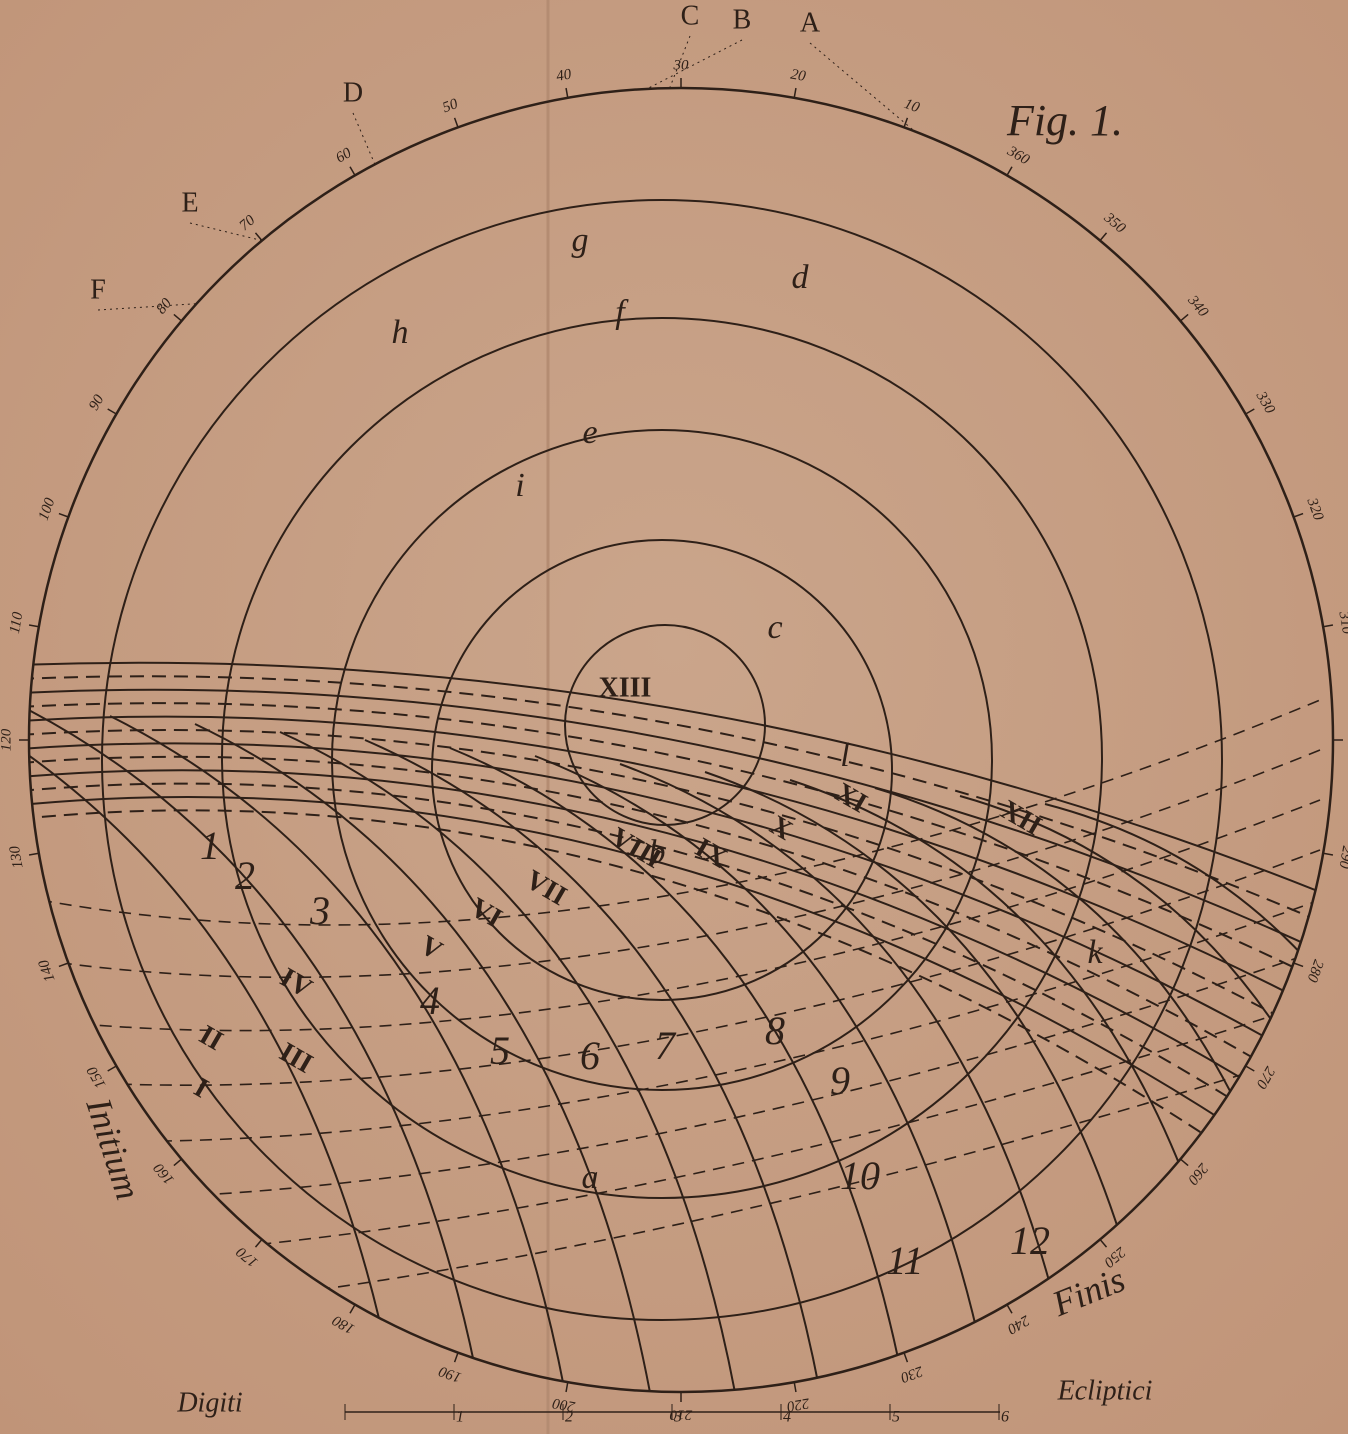 This screenshot has width=1348, height=1434. I want to click on scale-right: Ecliptici, so click(1105, 1390).